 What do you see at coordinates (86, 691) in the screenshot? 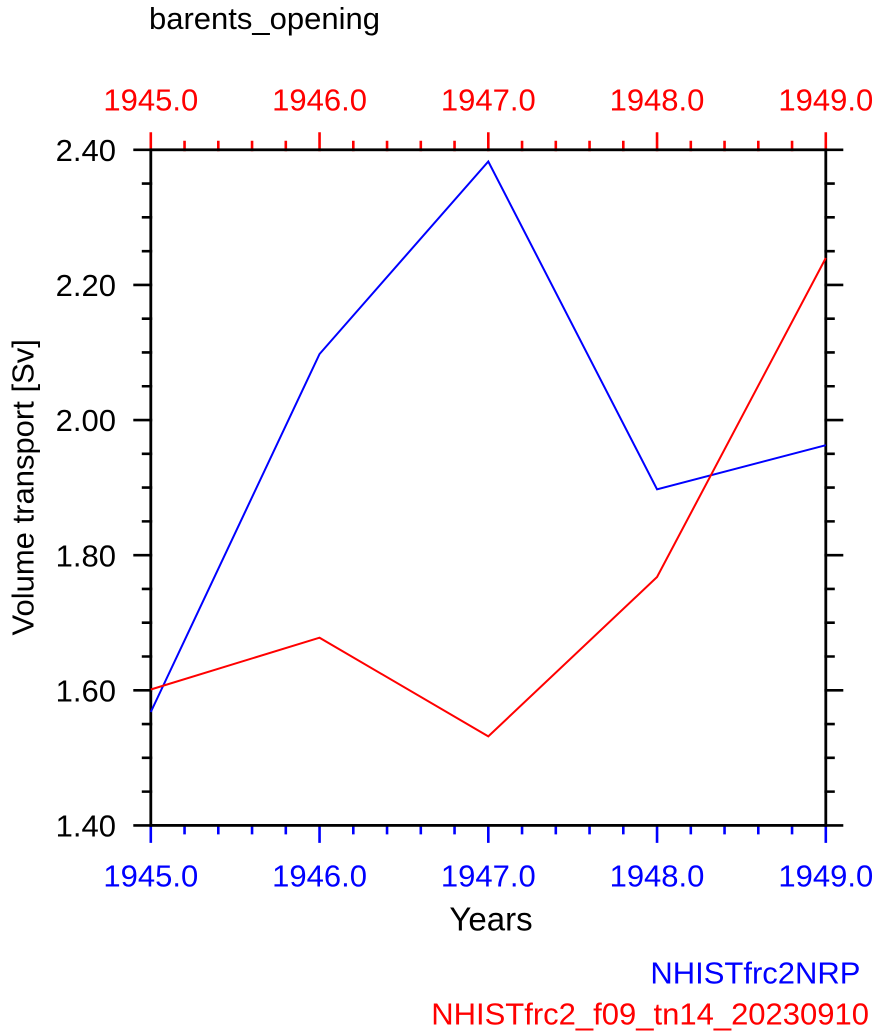
I see `svg-text: 1.60` at bounding box center [86, 691].